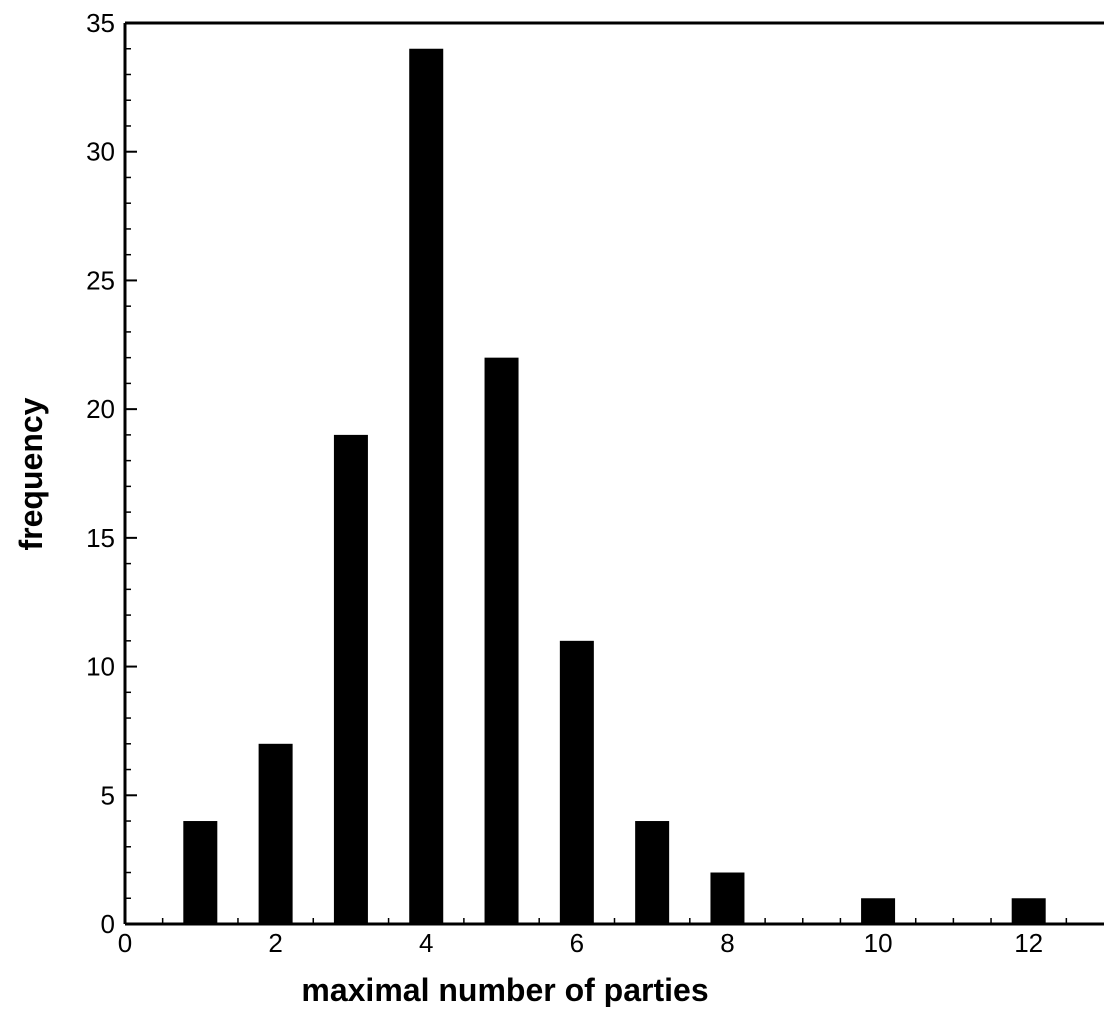  Describe the element at coordinates (108, 924) in the screenshot. I see `y-tick-label-0: 0` at that location.